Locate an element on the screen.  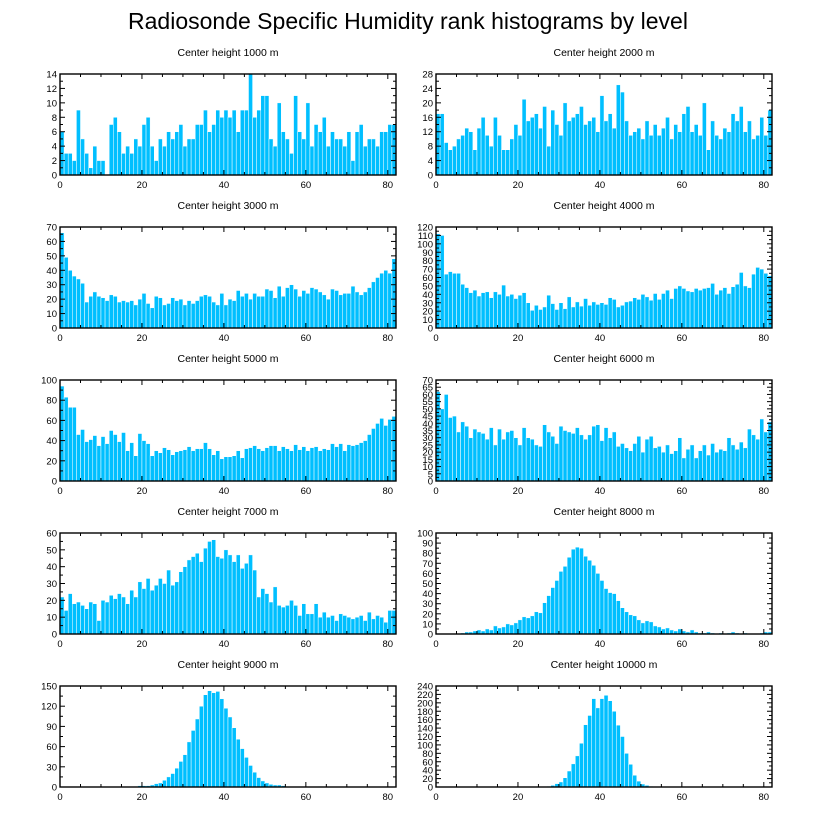
y-tick-label-4000m-10: 10 is located at coordinates (427, 320).